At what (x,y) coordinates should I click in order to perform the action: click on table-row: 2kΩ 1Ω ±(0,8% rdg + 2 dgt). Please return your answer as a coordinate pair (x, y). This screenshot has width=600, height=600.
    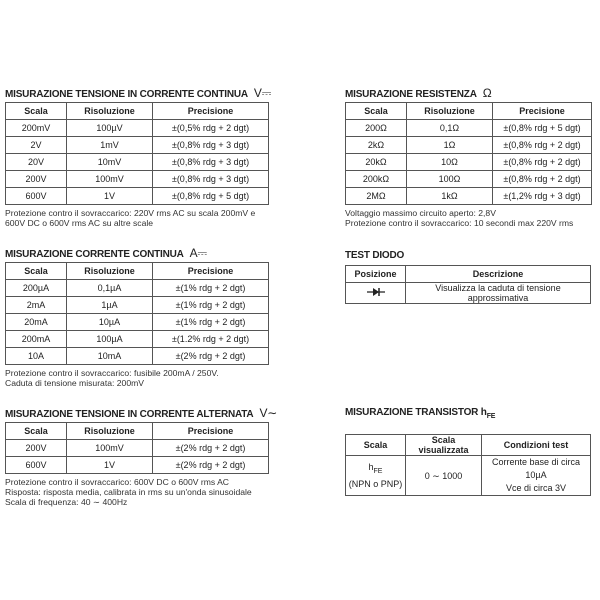
    Looking at the image, I should click on (468, 145).